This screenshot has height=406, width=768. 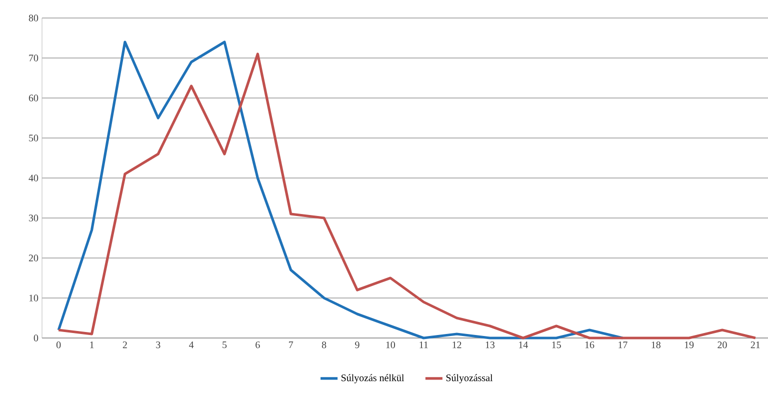 I want to click on x-tick-label: 4, so click(x=191, y=345).